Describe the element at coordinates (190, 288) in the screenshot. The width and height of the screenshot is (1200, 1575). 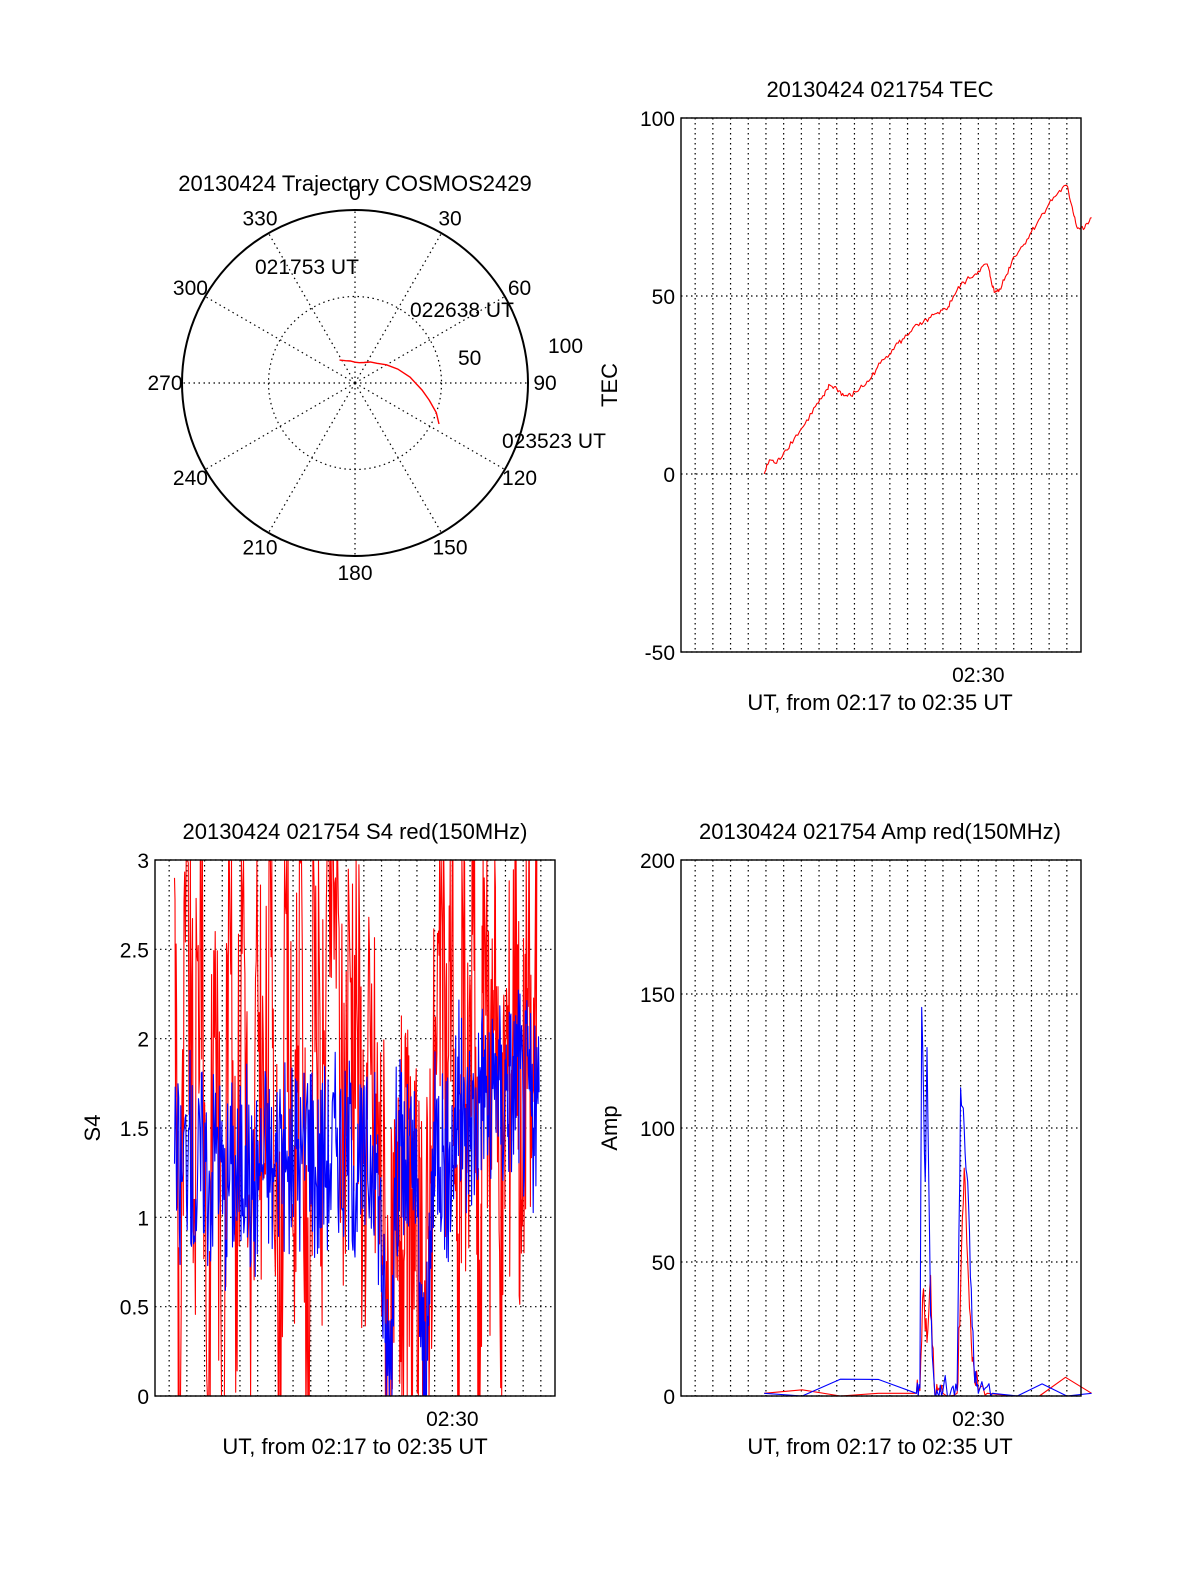
I see `azimuth-label: 300` at that location.